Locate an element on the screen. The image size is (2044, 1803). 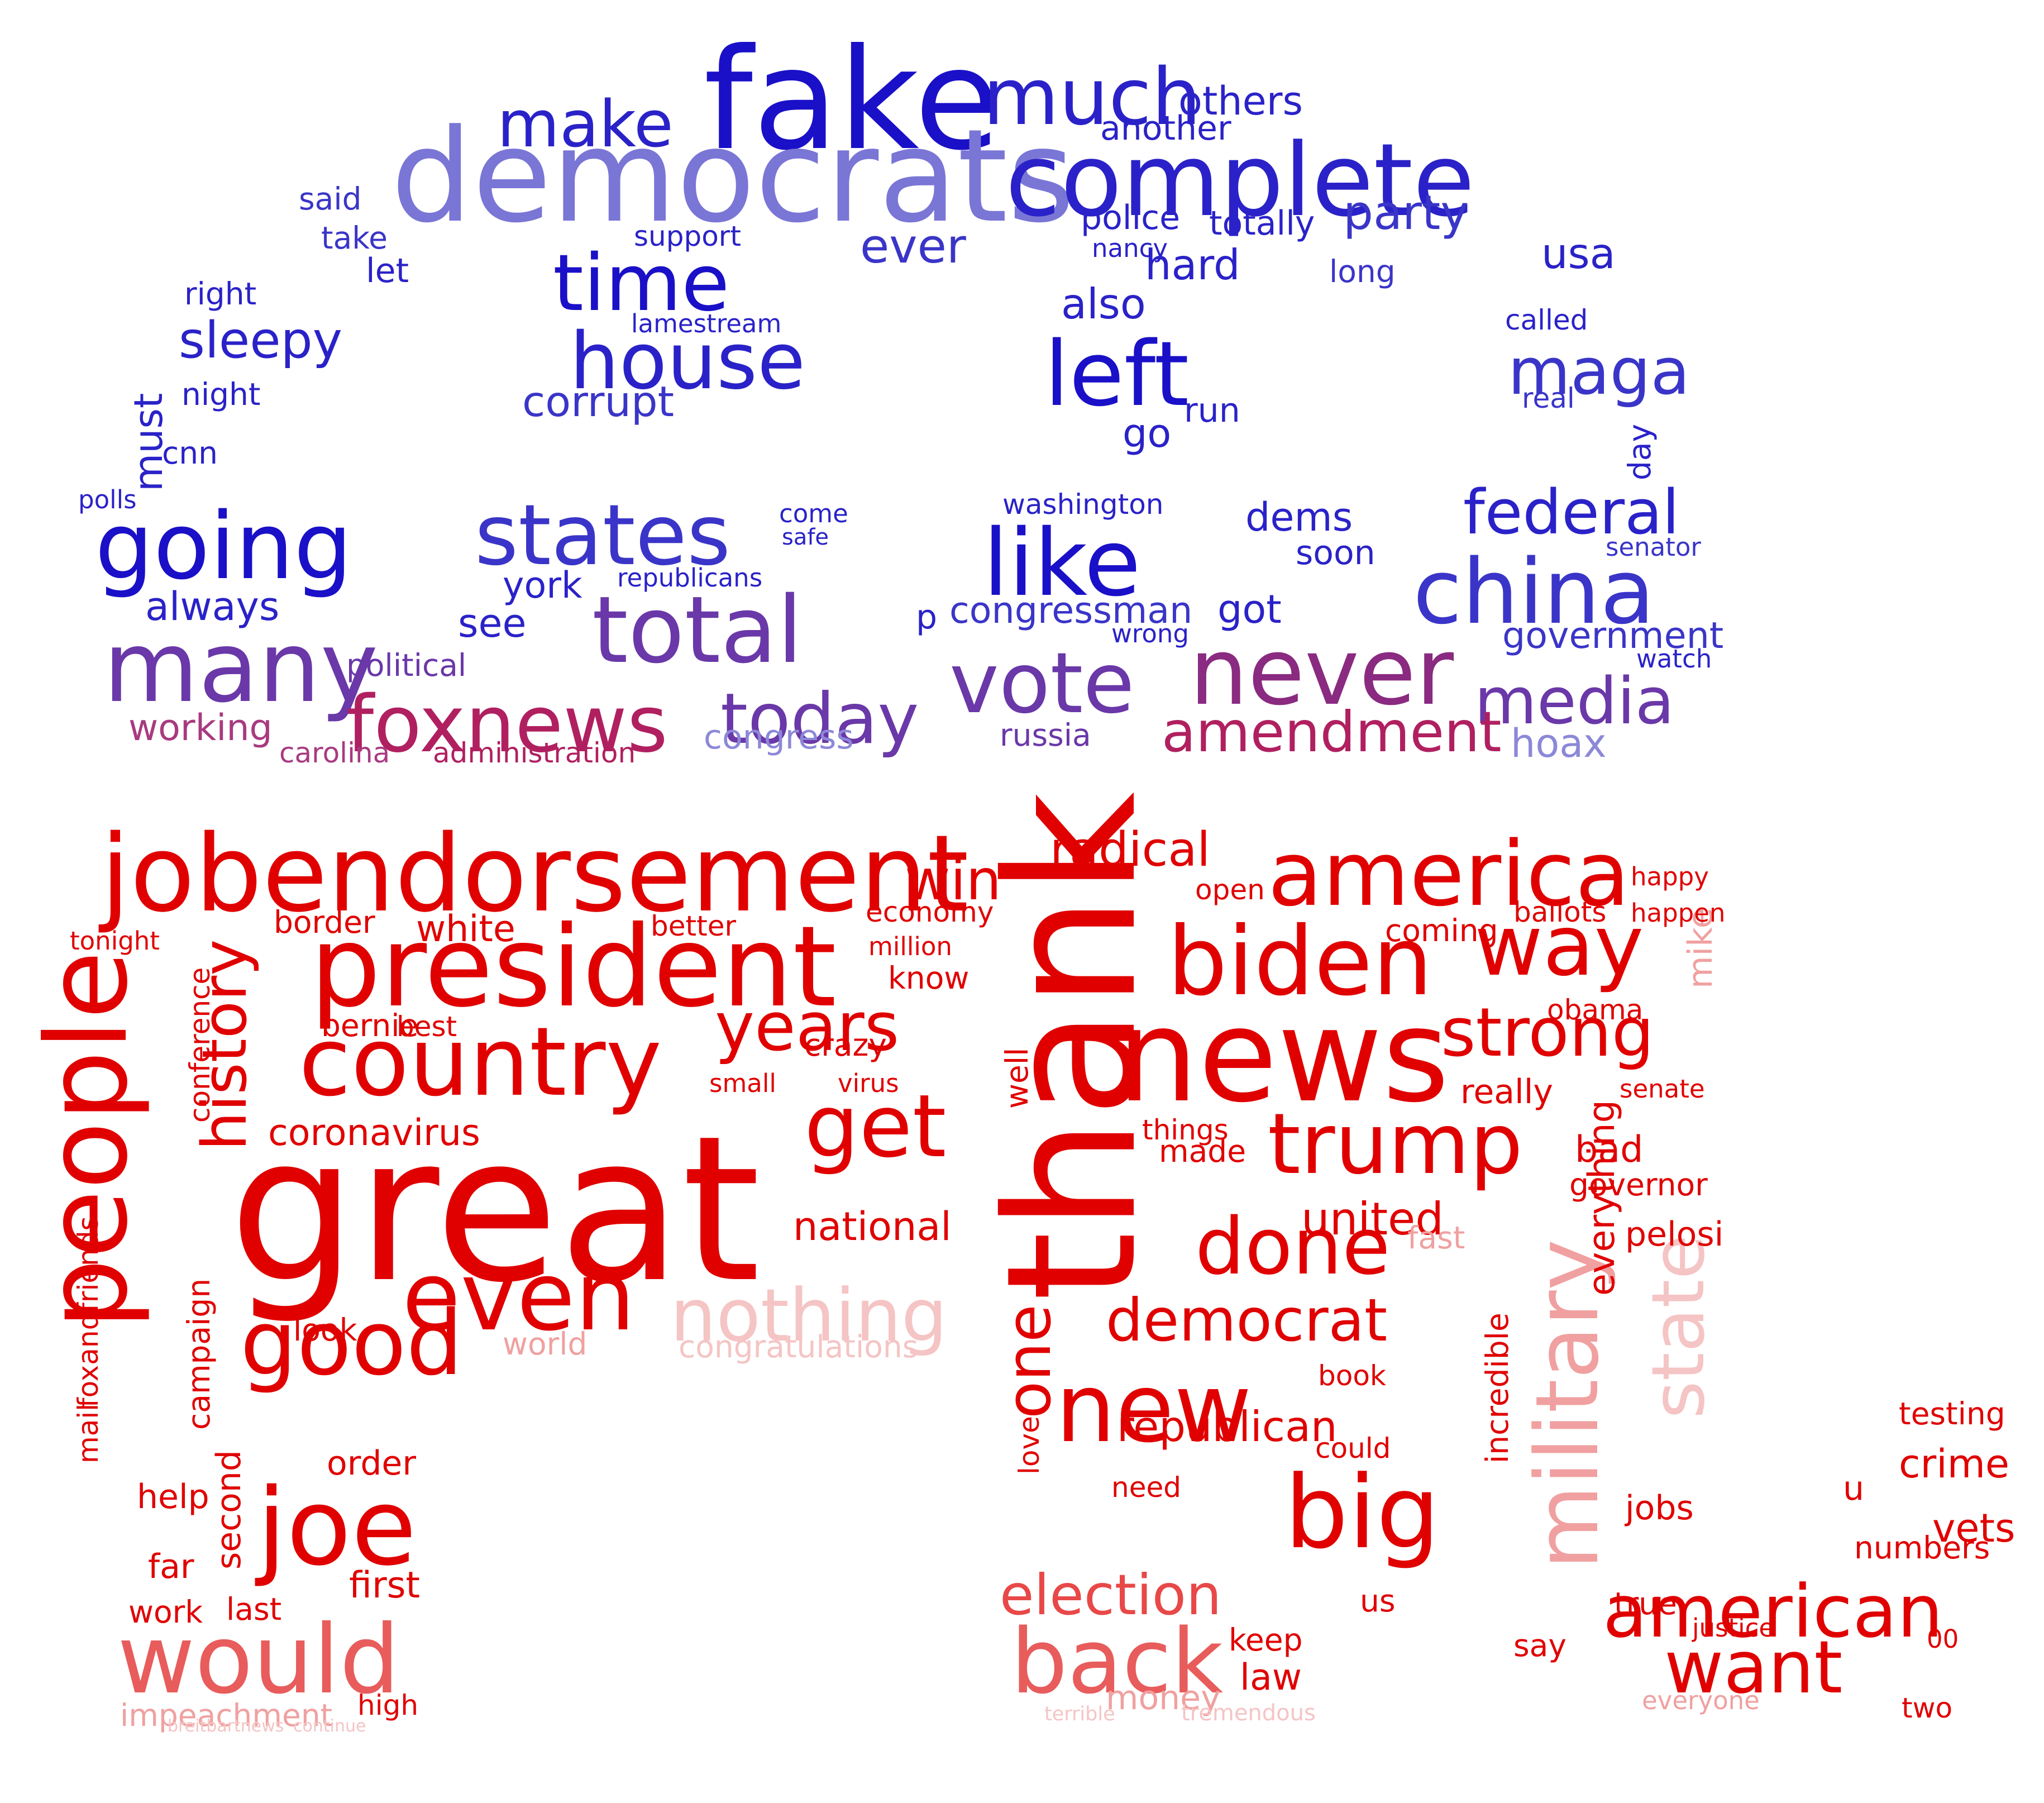
word-83: strong is located at coordinates (1547, 1033).